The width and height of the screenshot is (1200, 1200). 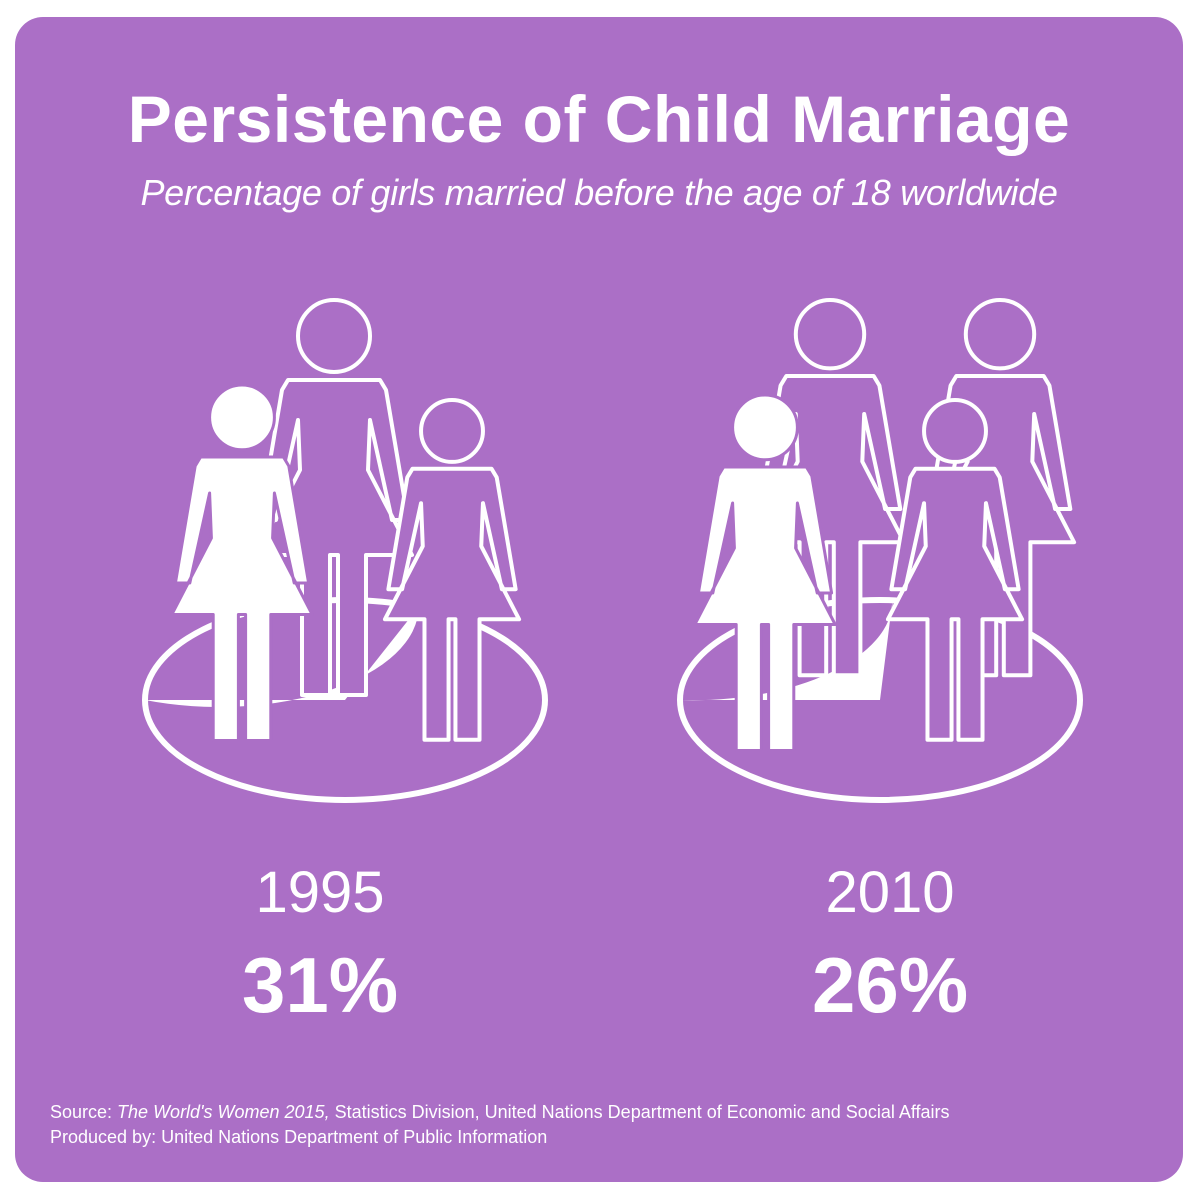 I want to click on page-title: Persistence of Child Marriage, so click(x=599, y=119).